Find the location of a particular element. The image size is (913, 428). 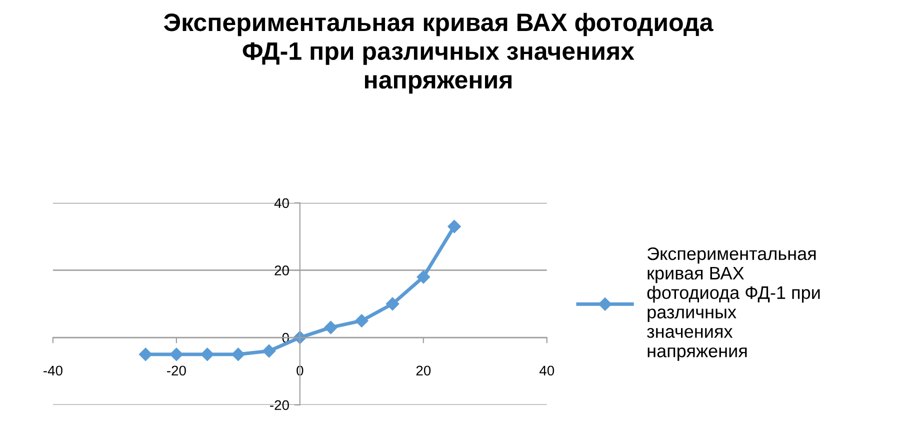

x-tick-label: 40 is located at coordinates (546, 371).